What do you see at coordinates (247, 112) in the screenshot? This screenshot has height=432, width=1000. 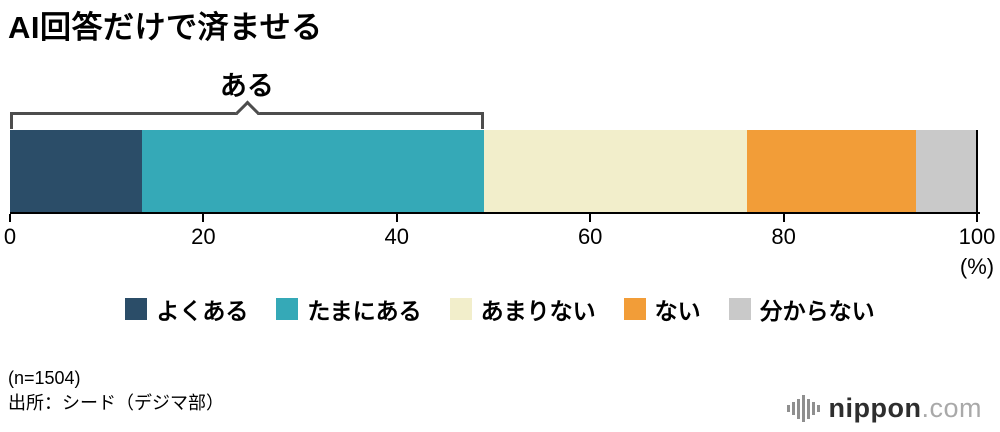 I see `bracket-notch` at bounding box center [247, 112].